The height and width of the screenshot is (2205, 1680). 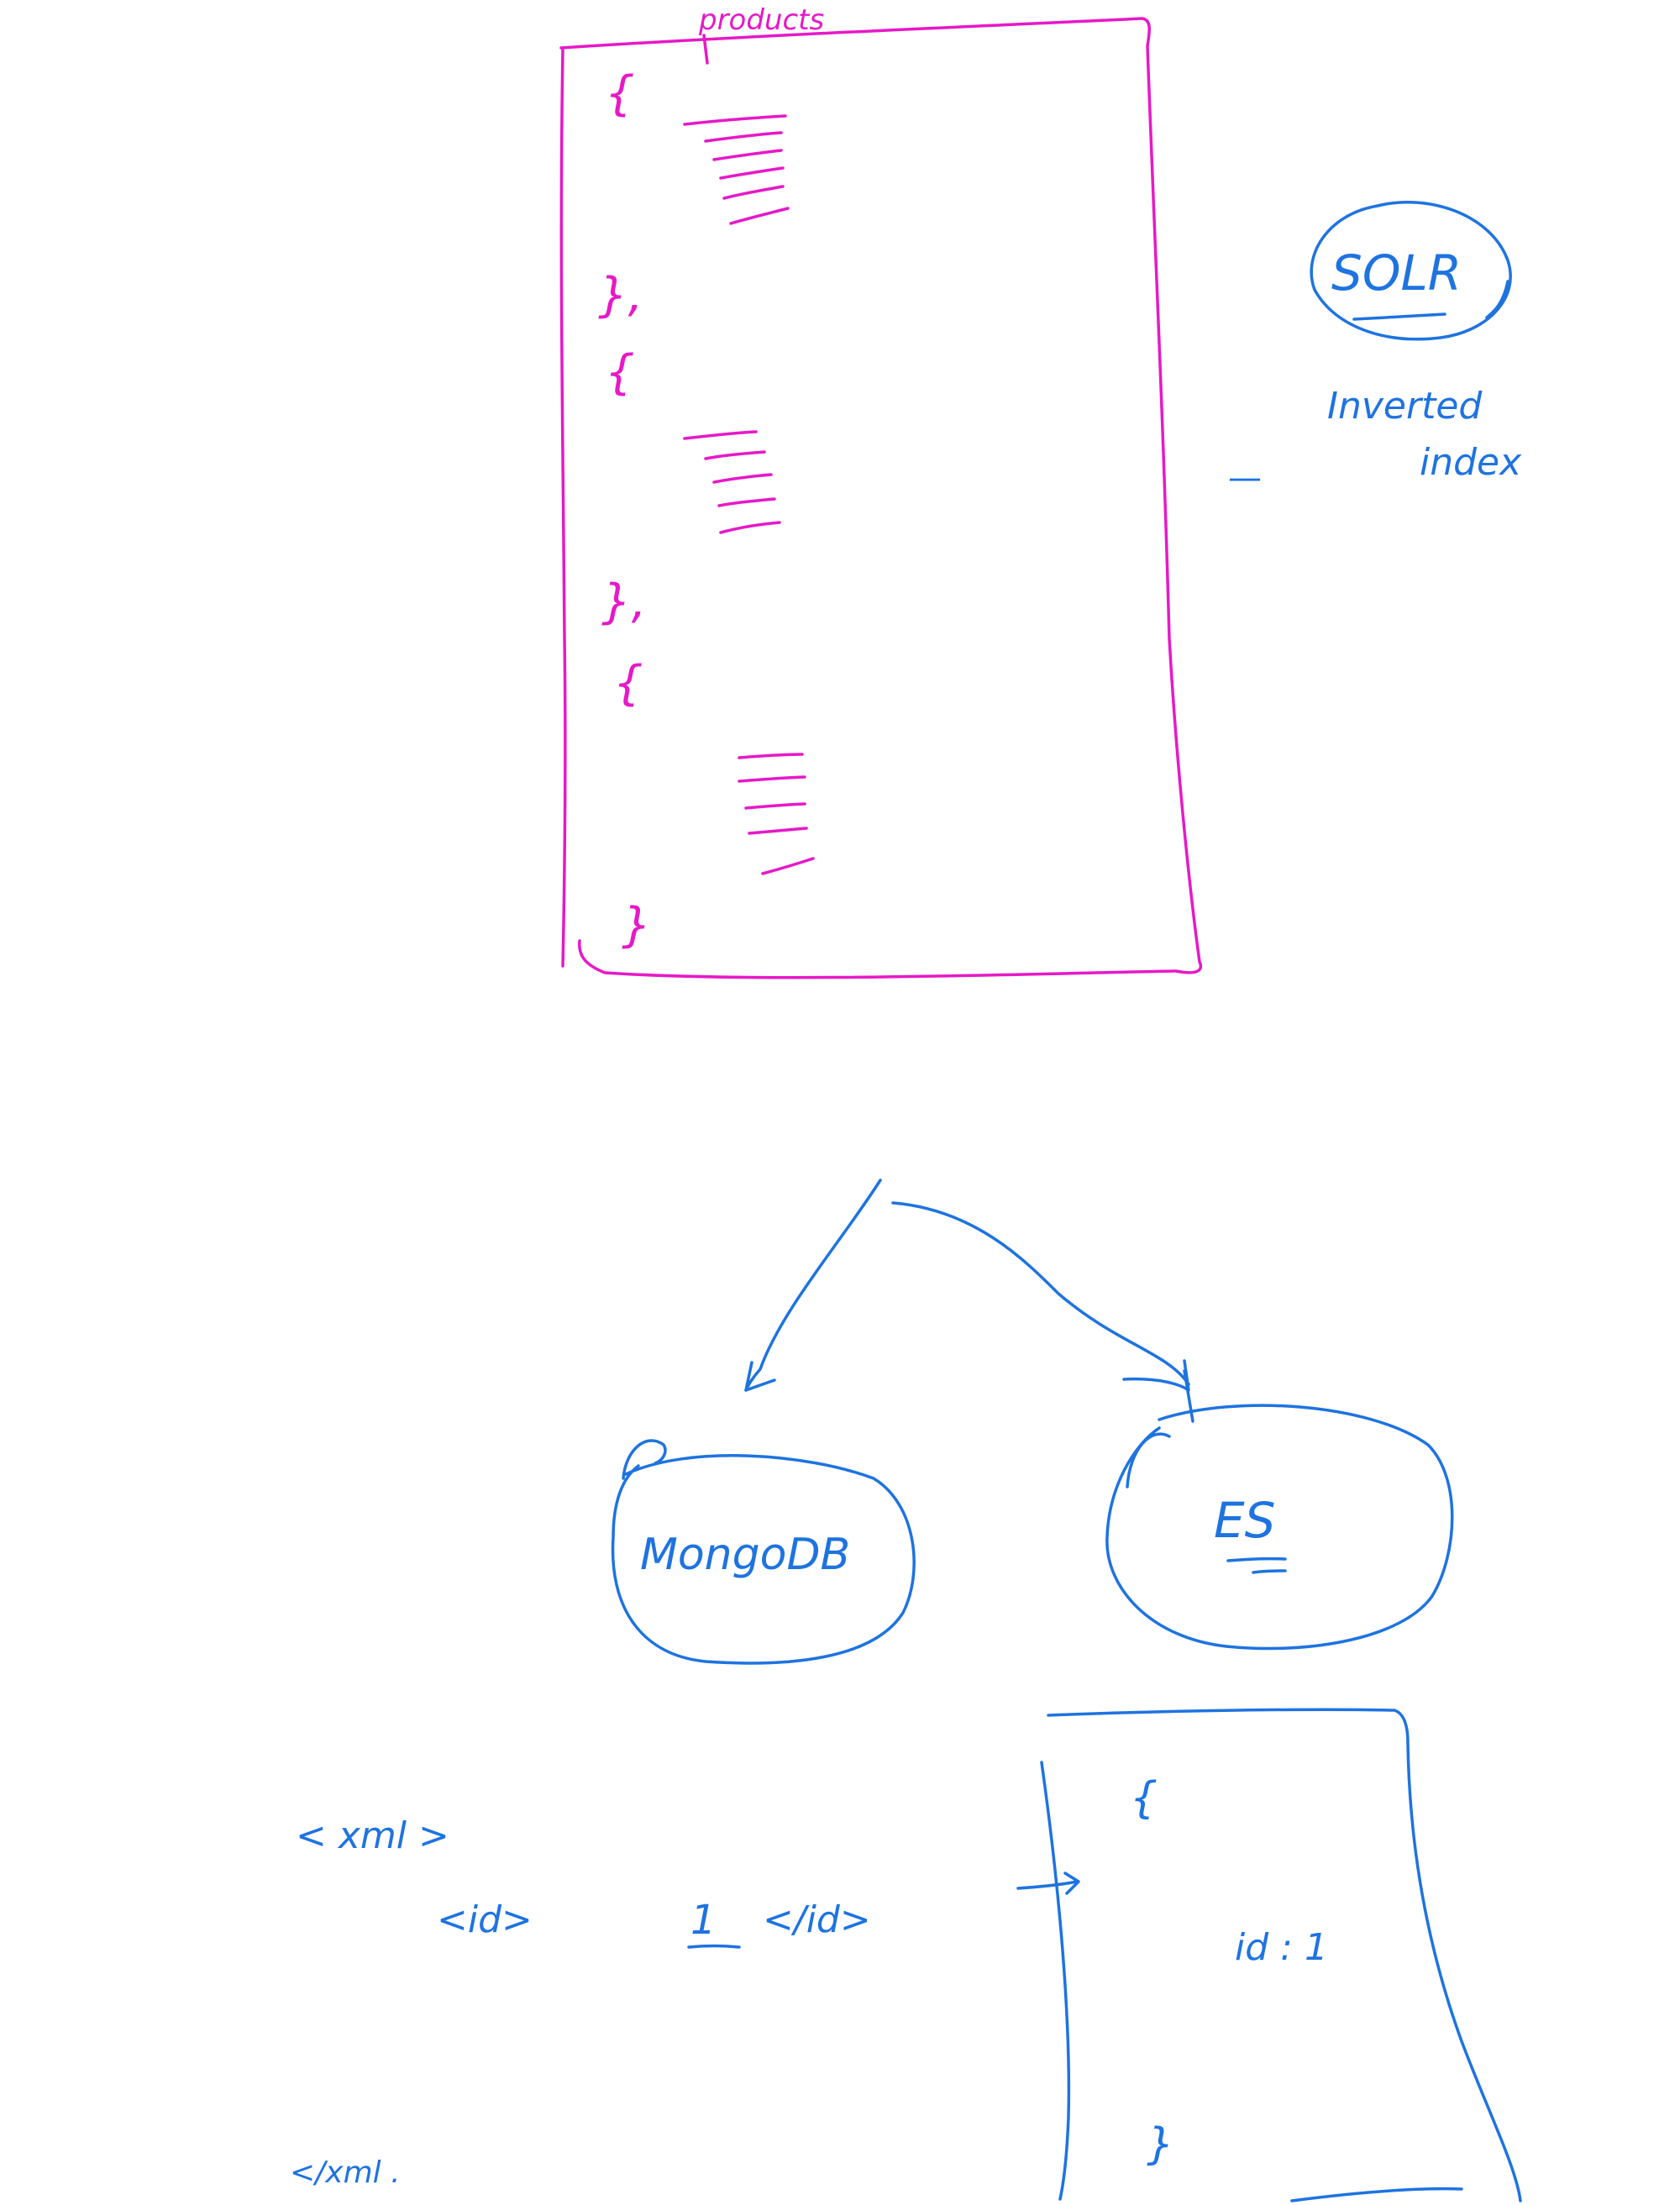 I want to click on mongodb-label: MongoDB, so click(x=745, y=1555).